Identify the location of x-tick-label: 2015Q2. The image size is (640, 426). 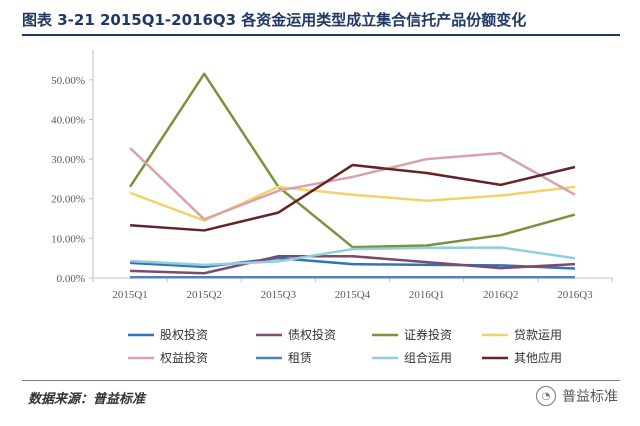
(203, 295).